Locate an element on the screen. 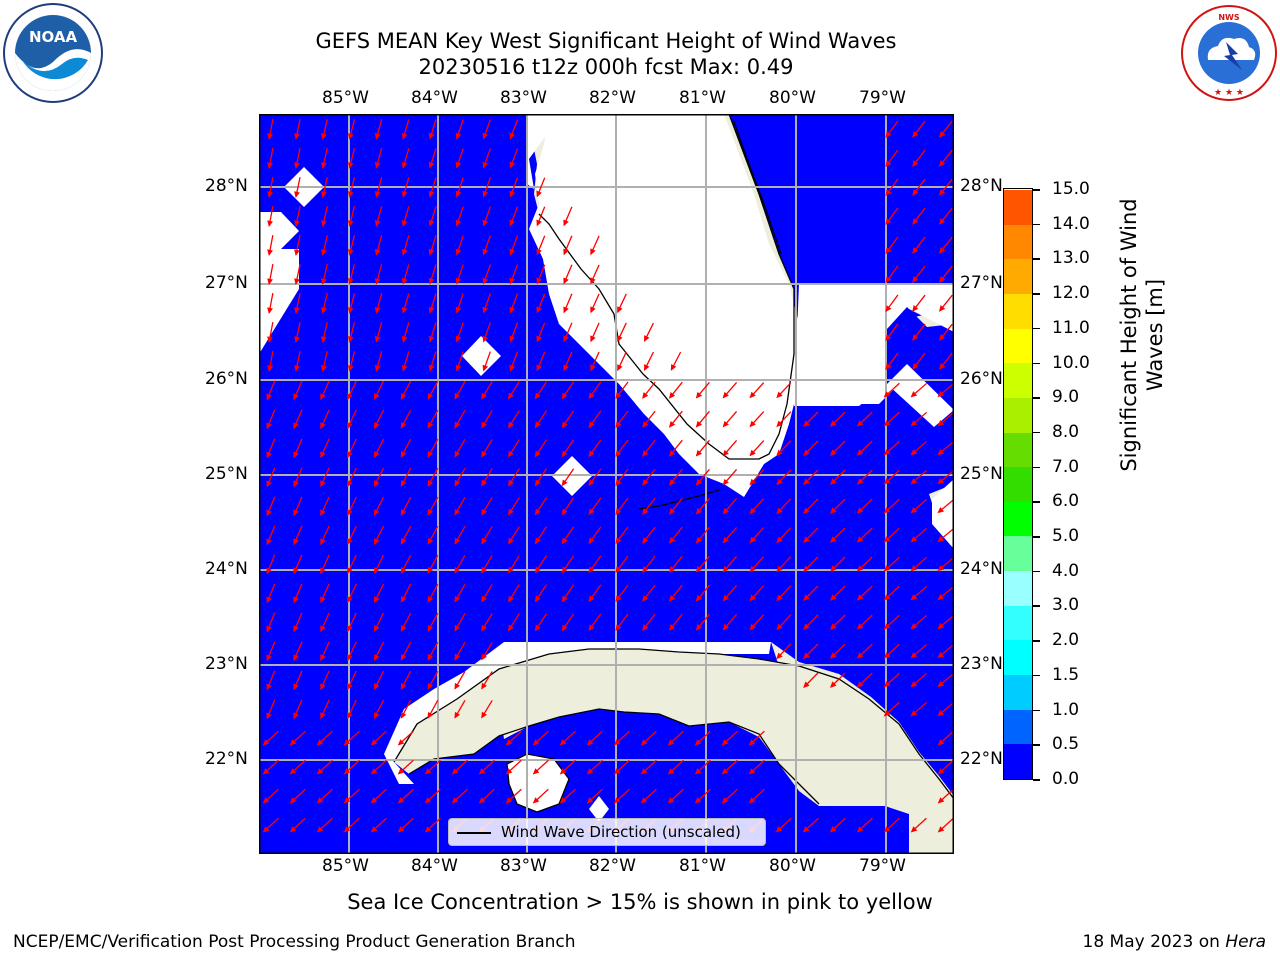 This screenshot has width=1280, height=960. lat-label-right: 26°N is located at coordinates (981, 379).